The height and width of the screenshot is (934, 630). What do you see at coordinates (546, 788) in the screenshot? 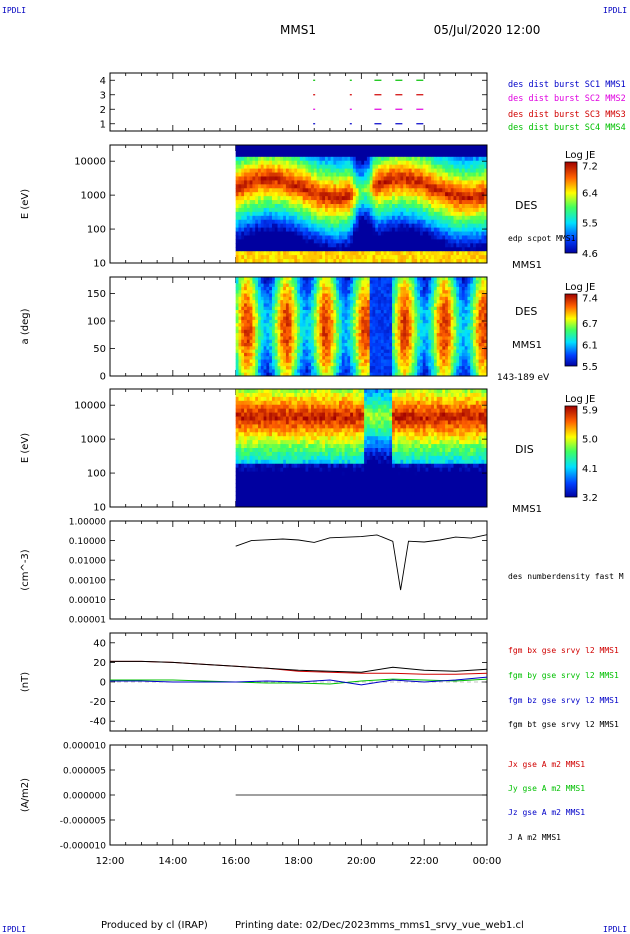
I see `legend-current-1: Jy gse A m2 MMS1` at bounding box center [546, 788].